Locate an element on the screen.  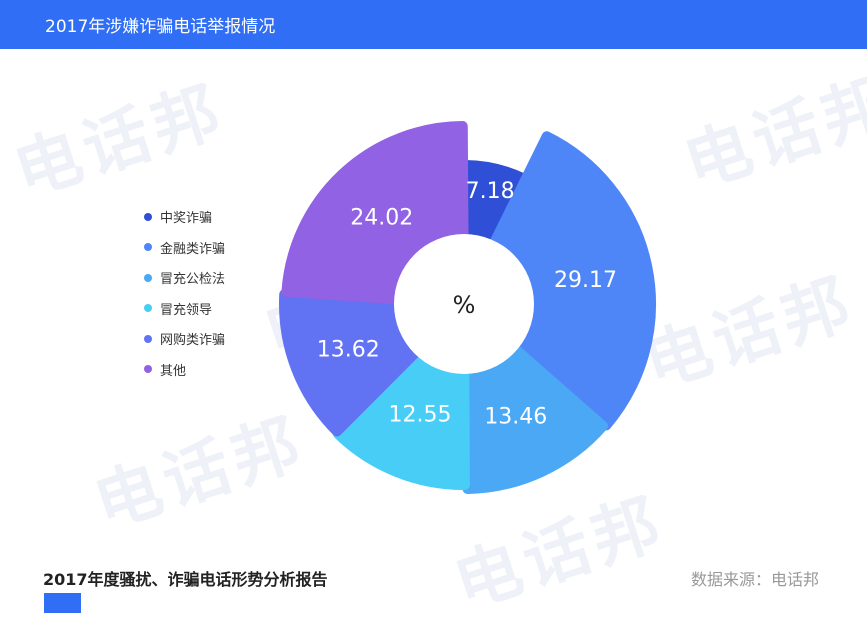
slice-value-label: 7.18 is located at coordinates (490, 191).